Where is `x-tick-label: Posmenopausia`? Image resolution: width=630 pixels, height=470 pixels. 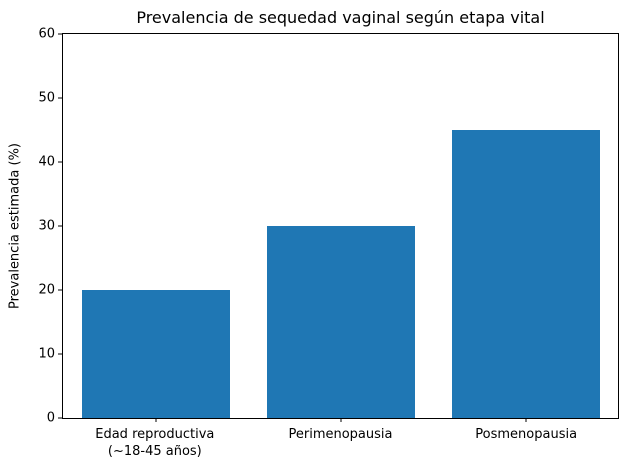
x-tick-label: Posmenopausia is located at coordinates (526, 434).